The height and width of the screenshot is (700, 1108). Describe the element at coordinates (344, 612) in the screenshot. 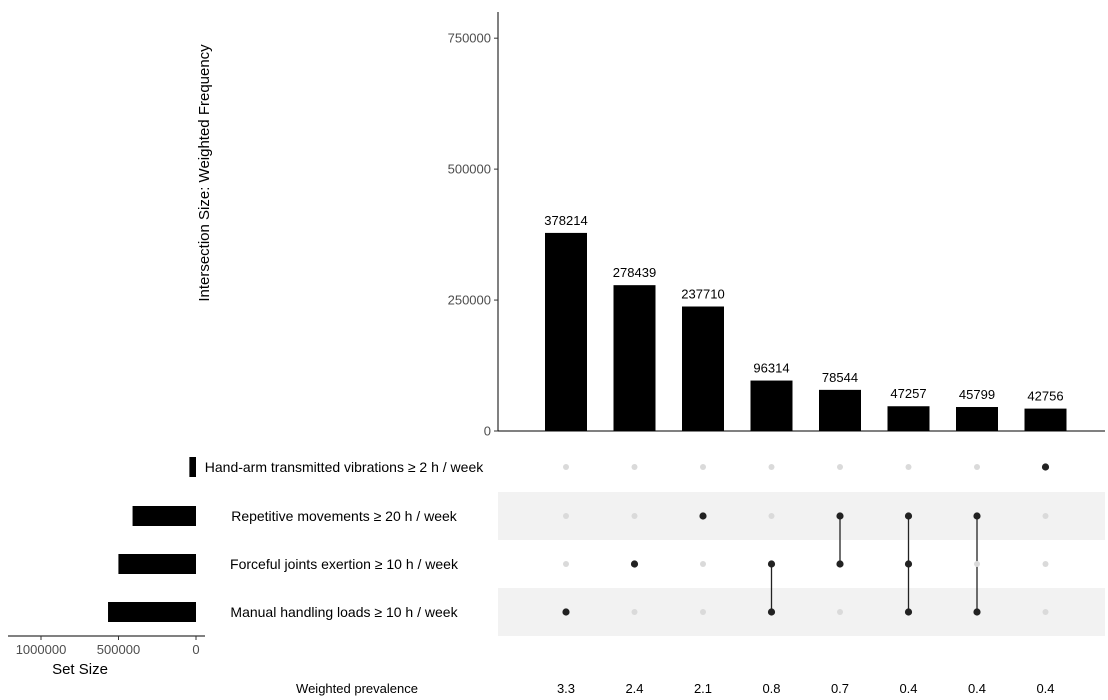

I see `set-name-label: Manual handling loads ≥ 10 h / week` at that location.